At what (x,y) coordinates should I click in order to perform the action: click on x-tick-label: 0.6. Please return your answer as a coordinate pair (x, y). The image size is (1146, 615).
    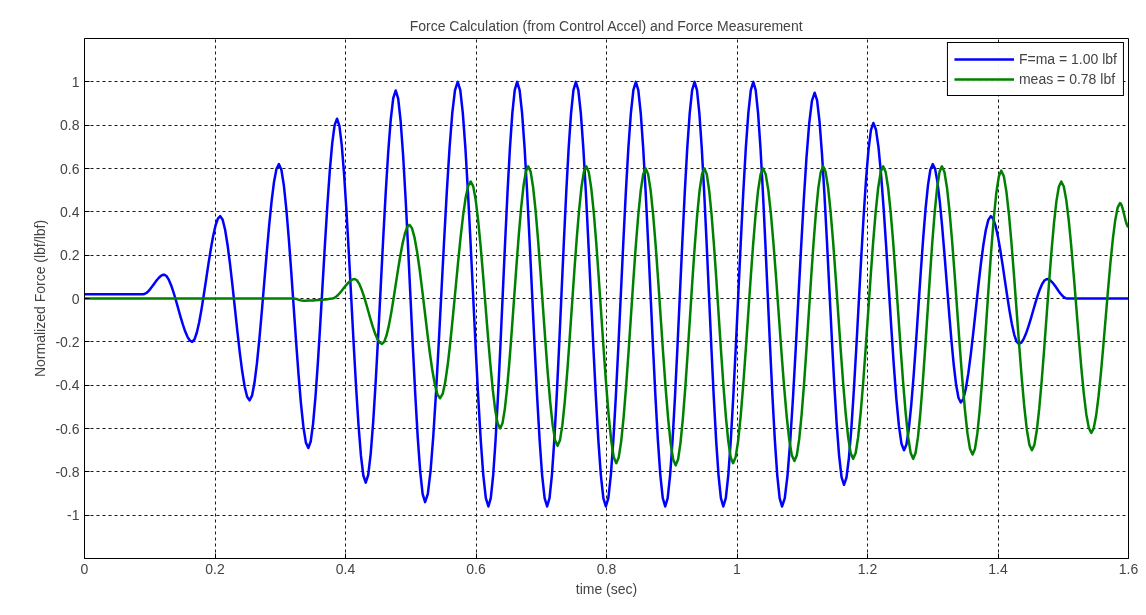
    Looking at the image, I should click on (476, 568).